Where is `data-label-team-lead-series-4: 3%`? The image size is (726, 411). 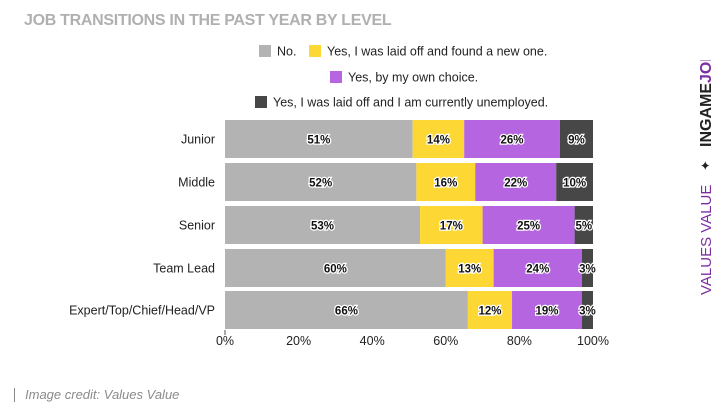 data-label-team-lead-series-4: 3% is located at coordinates (587, 270).